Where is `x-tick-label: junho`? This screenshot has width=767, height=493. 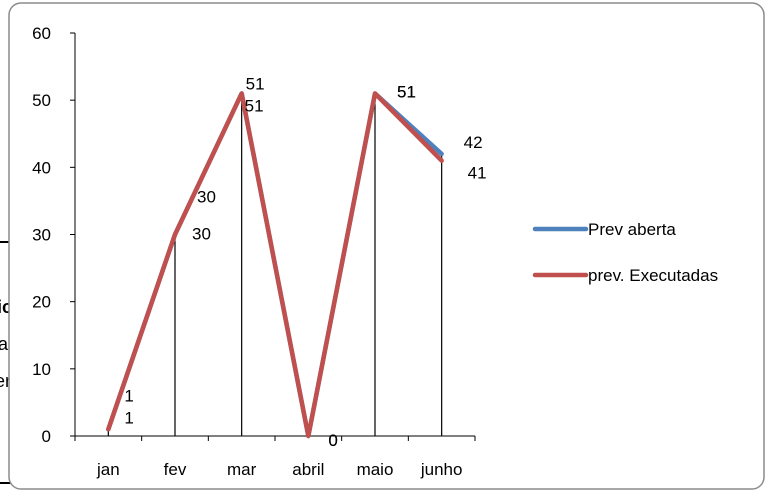
x-tick-label: junho is located at coordinates (441, 469).